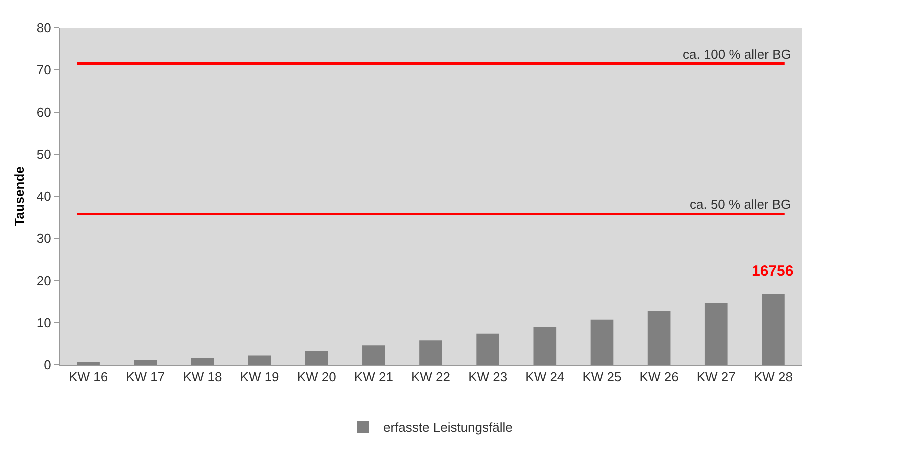 This screenshot has height=454, width=902. What do you see at coordinates (737, 54) in the screenshot?
I see `ref-line-label: ca. 100 % aller BG` at bounding box center [737, 54].